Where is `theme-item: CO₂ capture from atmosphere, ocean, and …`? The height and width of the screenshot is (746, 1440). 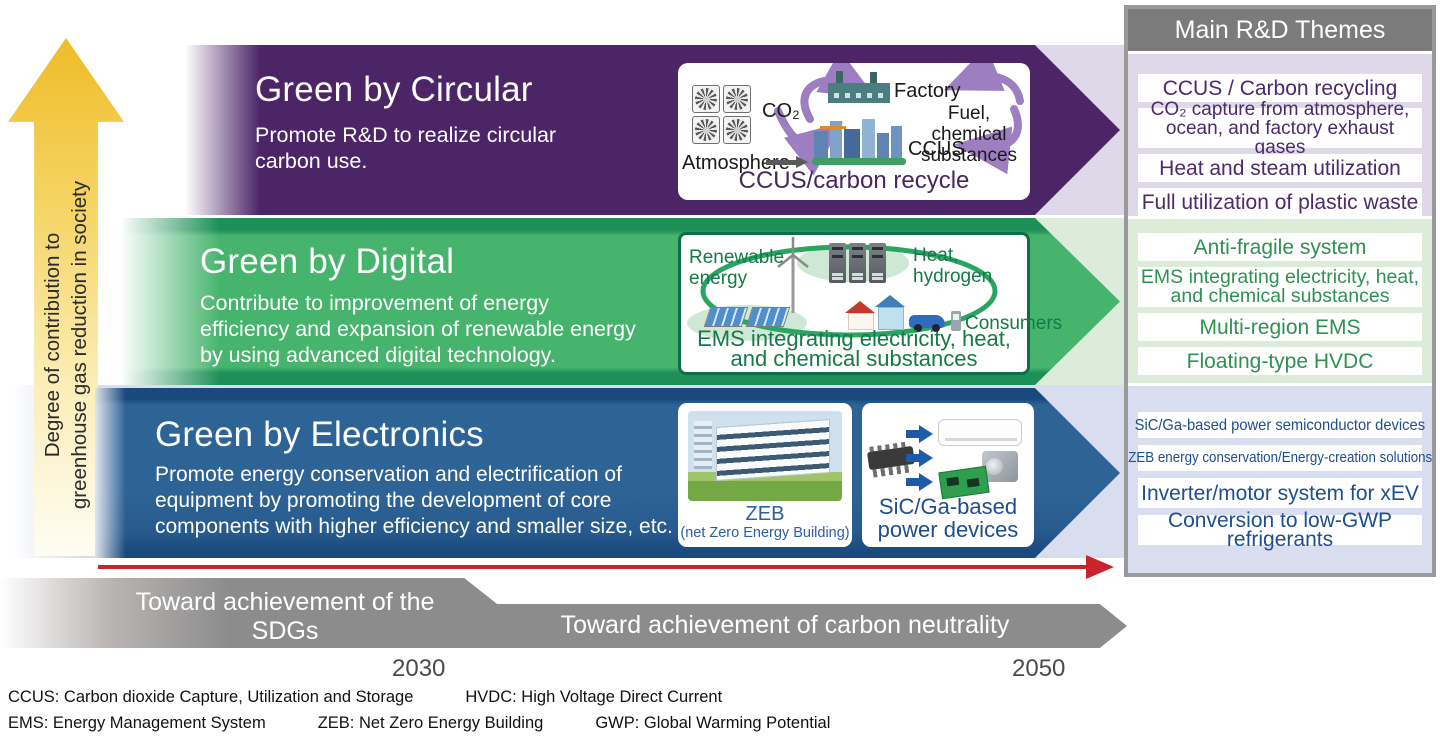
theme-item: CO₂ capture from atmosphere, ocean, and … is located at coordinates (1280, 128).